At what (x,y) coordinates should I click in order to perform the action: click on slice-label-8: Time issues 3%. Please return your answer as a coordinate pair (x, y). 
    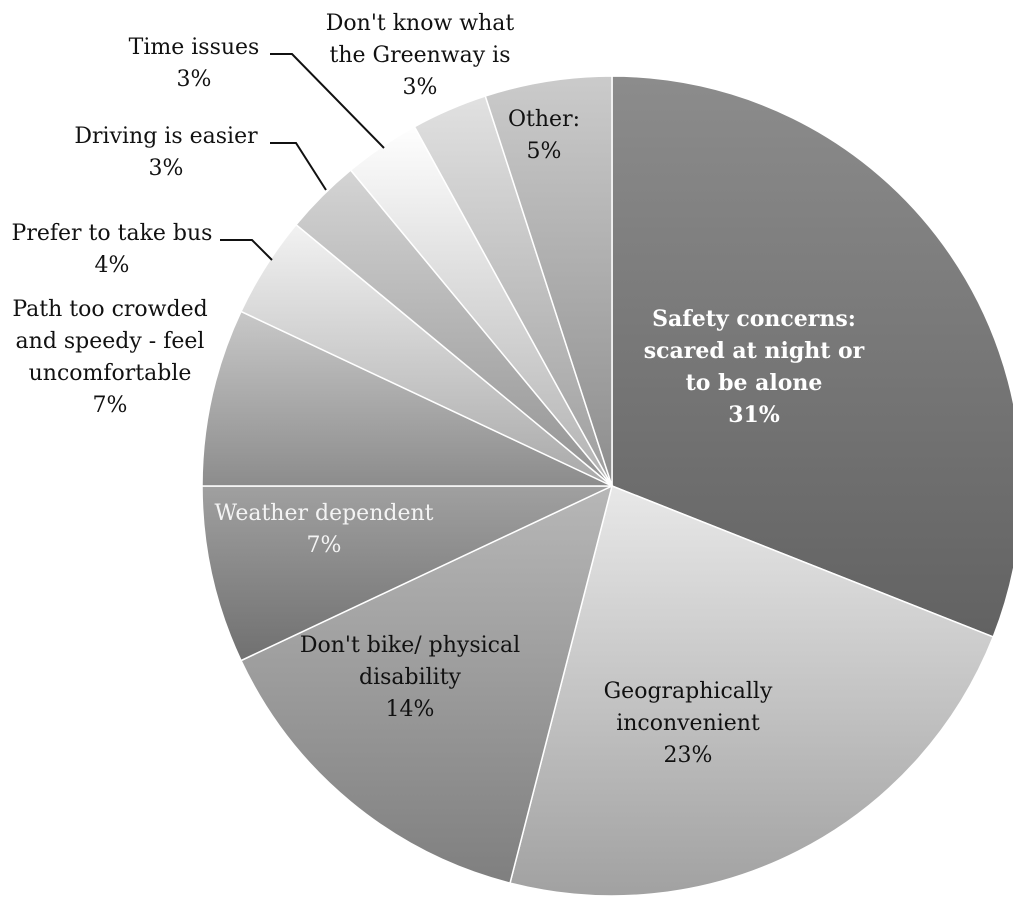
    Looking at the image, I should click on (194, 63).